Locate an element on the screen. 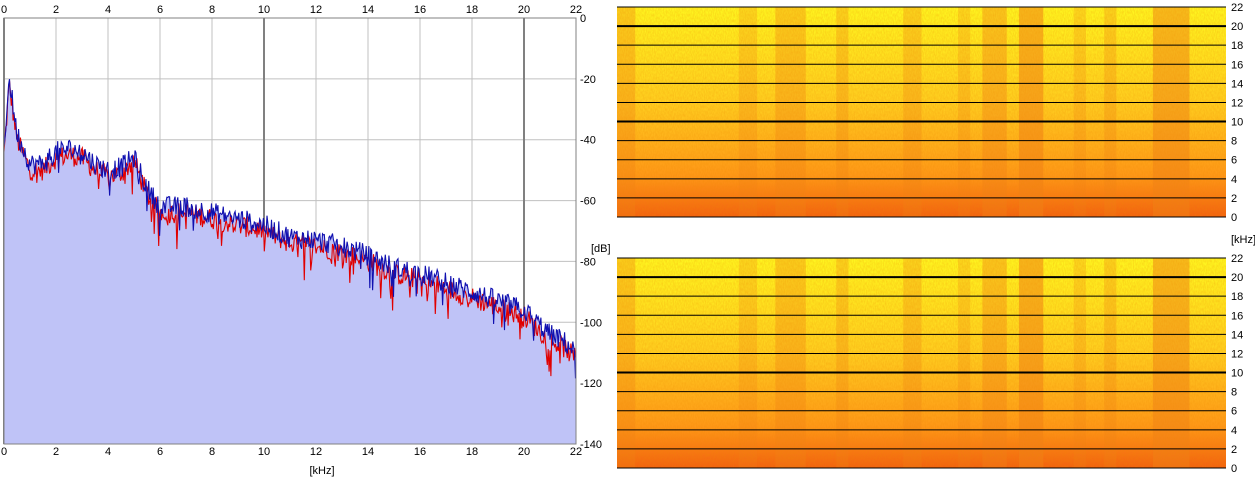  x-tick-label-top: 12 is located at coordinates (316, 10).